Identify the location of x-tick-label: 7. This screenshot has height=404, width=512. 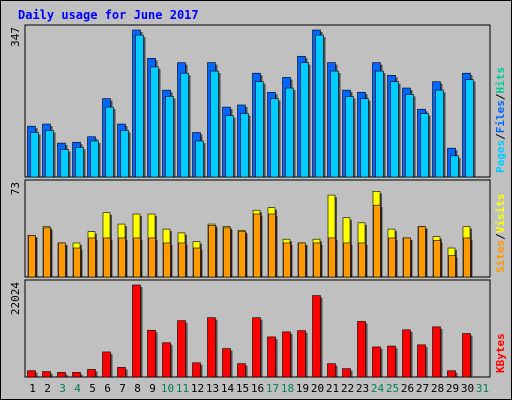
(122, 388).